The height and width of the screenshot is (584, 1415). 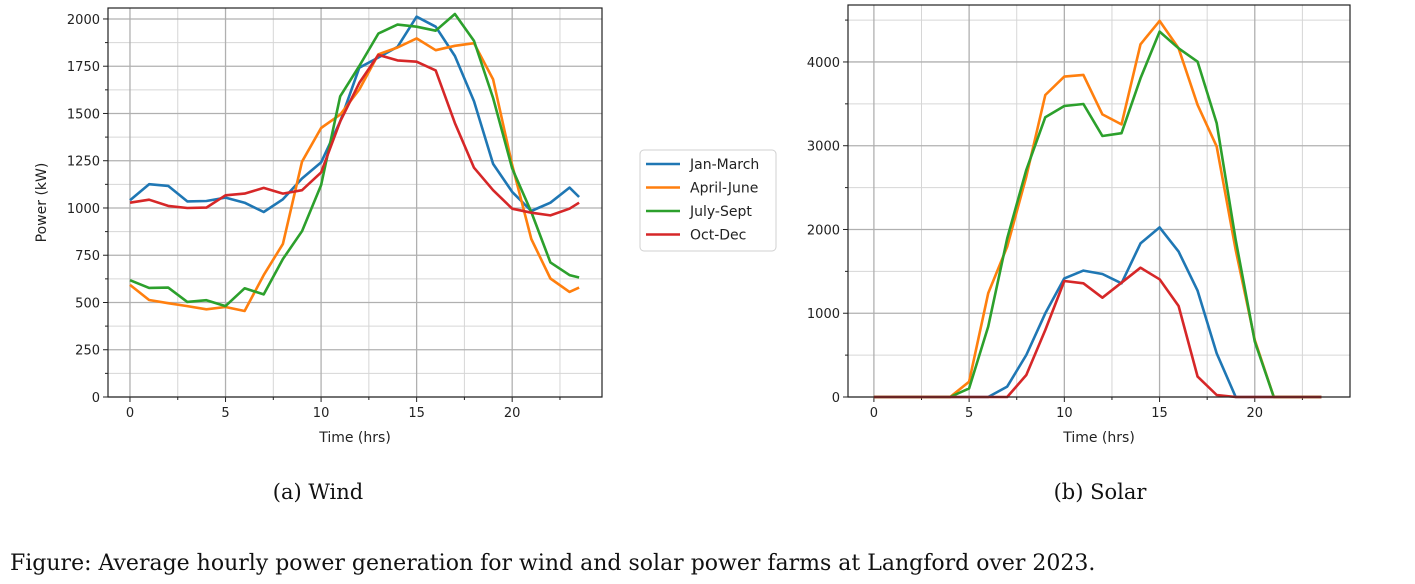 What do you see at coordinates (720, 212) in the screenshot?
I see `legend-label: July-Sept` at bounding box center [720, 212].